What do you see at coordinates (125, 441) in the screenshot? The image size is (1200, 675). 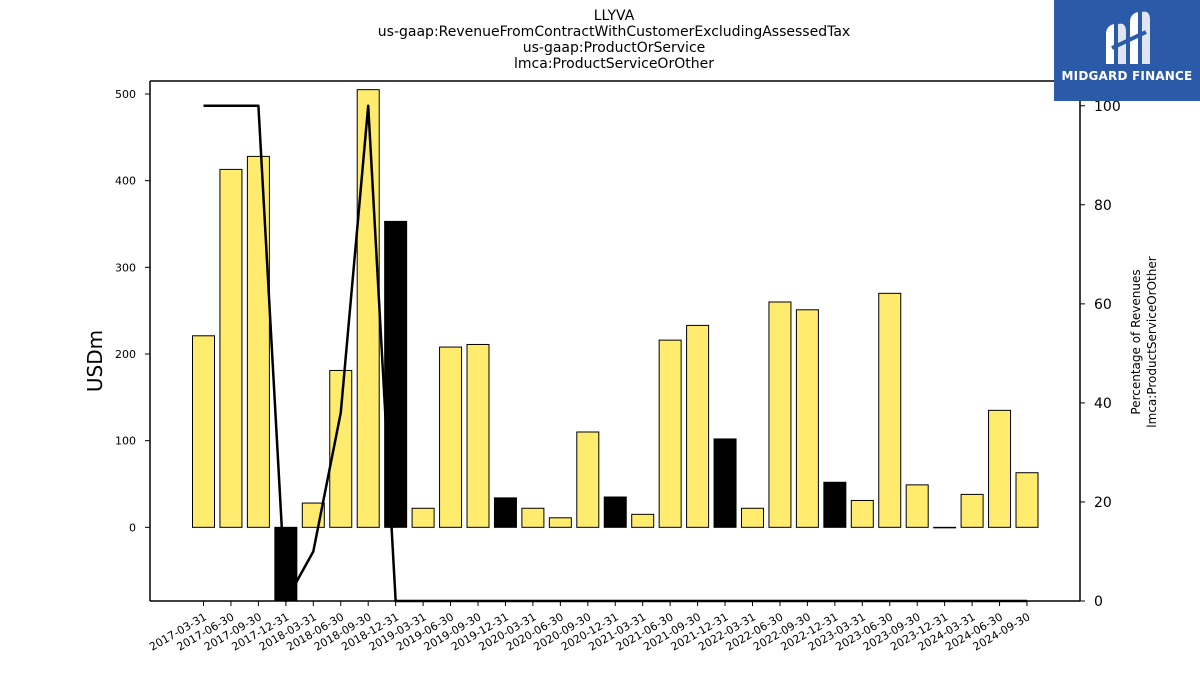 I see `y-tick-label: 100` at bounding box center [125, 441].